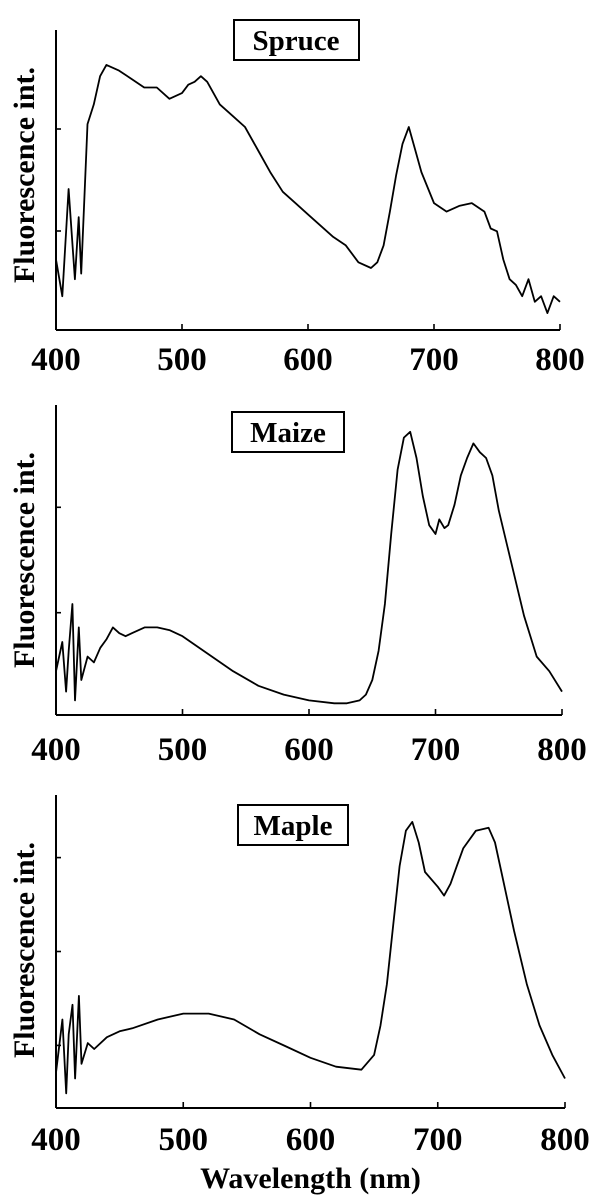 This screenshot has width=604, height=1201. I want to click on y-axis-title-maize: Fluorescence int., so click(24, 560).